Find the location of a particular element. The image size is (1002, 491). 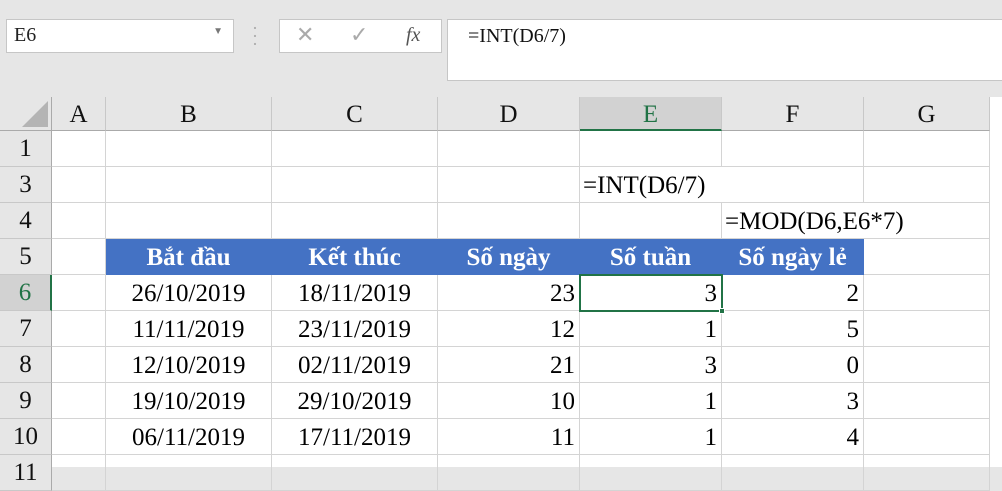

table-cell: 06/11/2019 is located at coordinates (189, 437).